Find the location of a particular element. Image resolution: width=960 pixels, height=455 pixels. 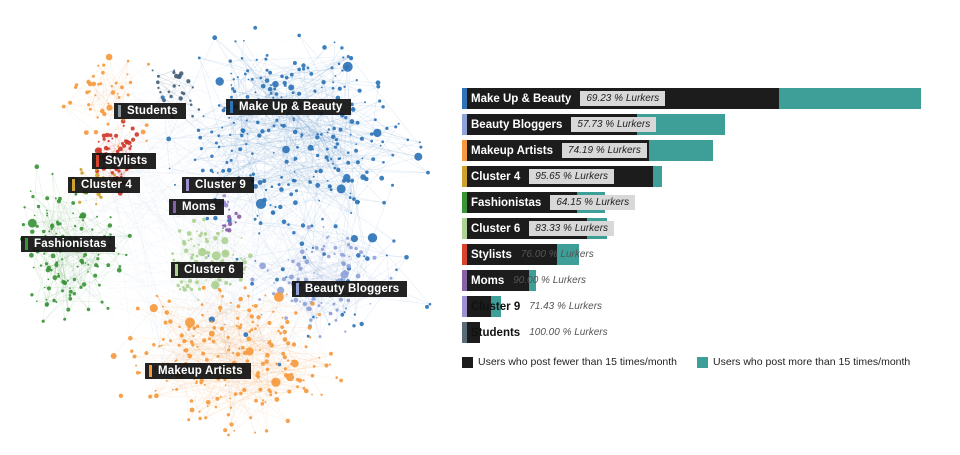

cluster-label: Stylists is located at coordinates (124, 161).